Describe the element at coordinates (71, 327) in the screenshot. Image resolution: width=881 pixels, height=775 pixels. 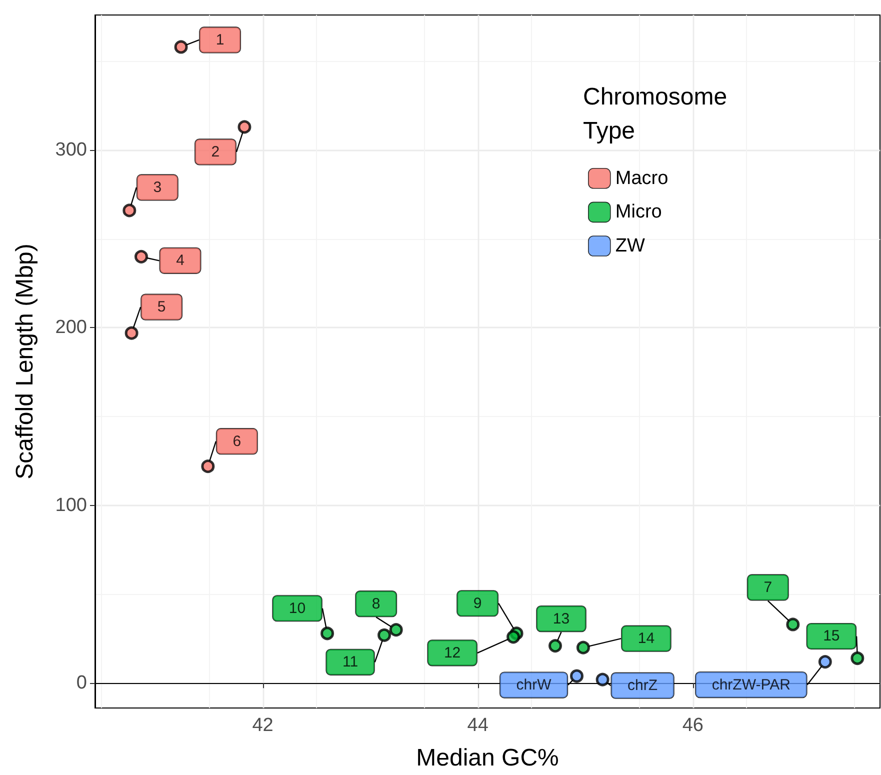
I see `y-tick-label: 200` at that location.